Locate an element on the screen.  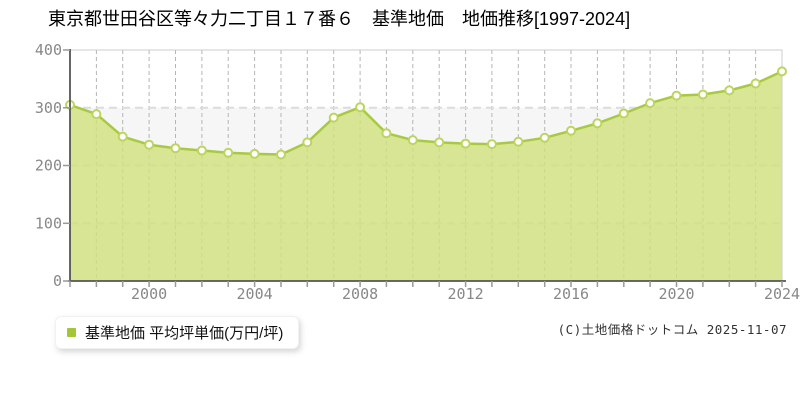
x-tick-label: 2012 is located at coordinates (466, 294).